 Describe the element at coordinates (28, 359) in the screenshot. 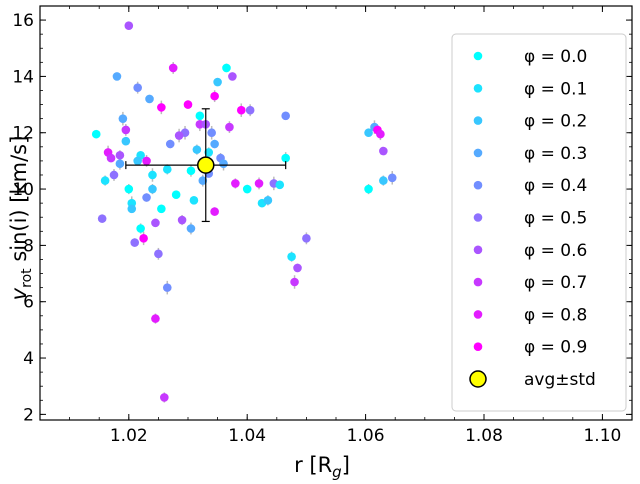

I see `y-tick-label: 4` at that location.